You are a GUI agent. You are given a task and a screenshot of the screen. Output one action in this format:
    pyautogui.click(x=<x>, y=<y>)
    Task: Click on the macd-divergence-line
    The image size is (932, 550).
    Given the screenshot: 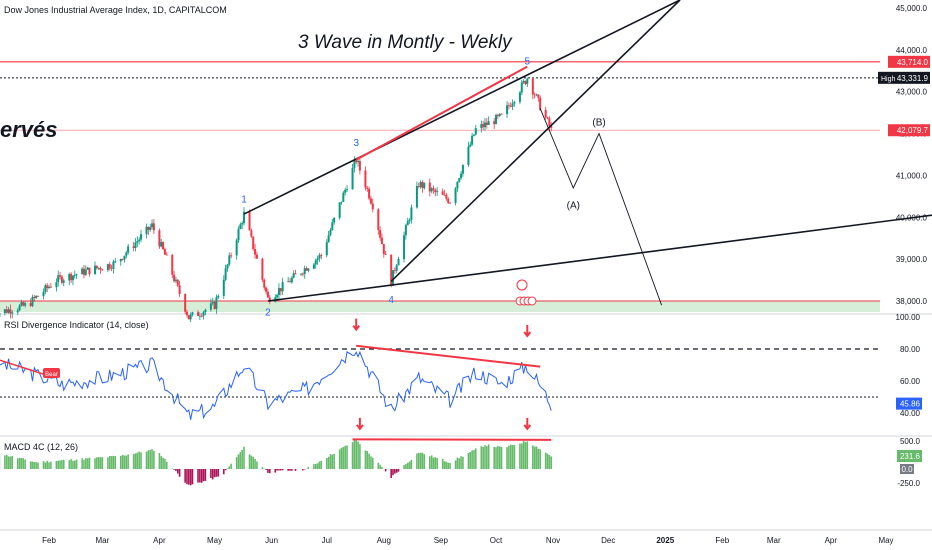 What is the action you would take?
    pyautogui.click(x=452, y=439)
    